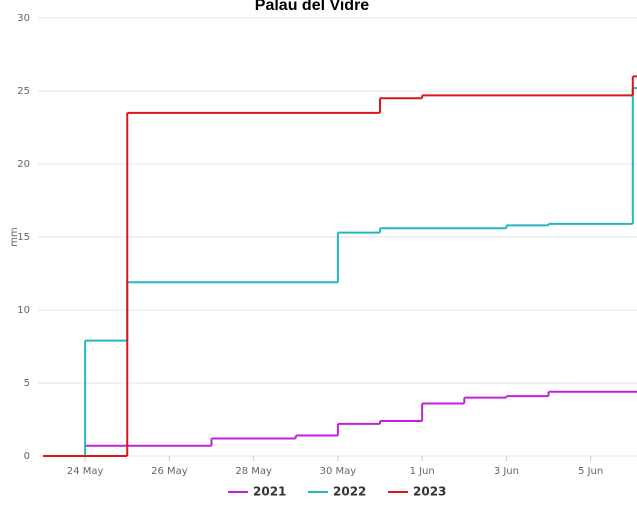 The width and height of the screenshot is (637, 525). What do you see at coordinates (422, 471) in the screenshot?
I see `x-tick-label: 1 Jun` at bounding box center [422, 471].